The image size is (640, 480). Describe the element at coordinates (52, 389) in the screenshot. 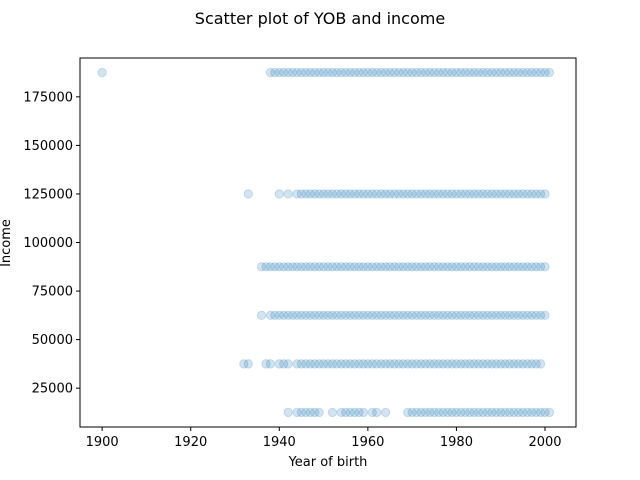

I see `y-tick-label: 25000` at that location.